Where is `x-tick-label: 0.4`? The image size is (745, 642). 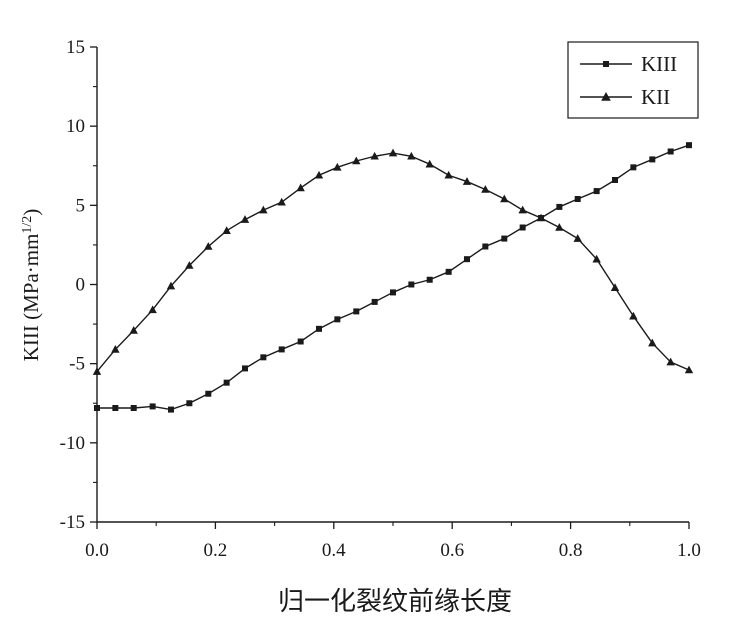 x-tick-label: 0.4 is located at coordinates (334, 550).